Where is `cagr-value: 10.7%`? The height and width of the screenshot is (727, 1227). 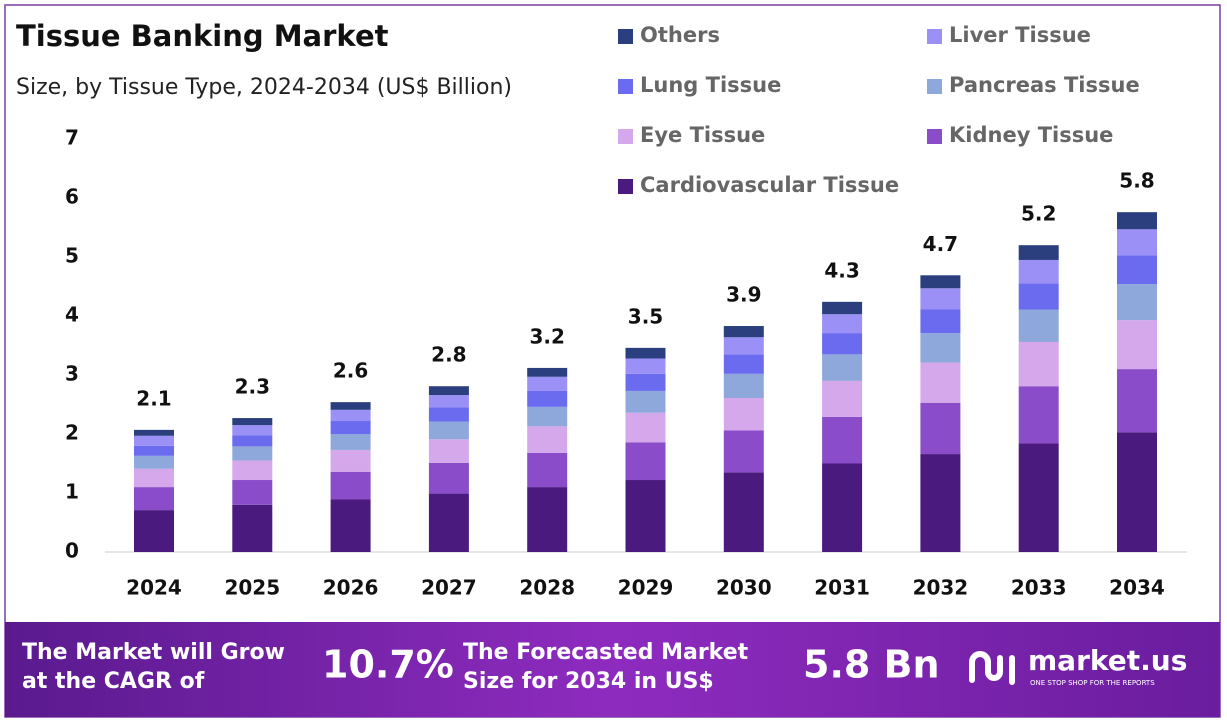
cagr-value: 10.7% is located at coordinates (388, 665).